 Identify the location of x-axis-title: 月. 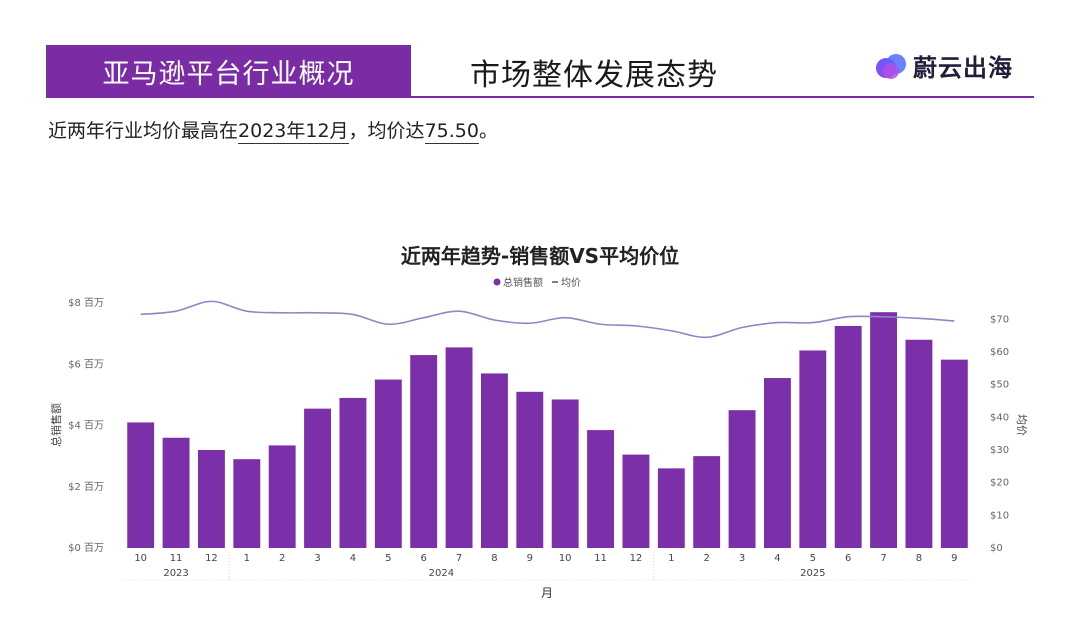
(547, 593).